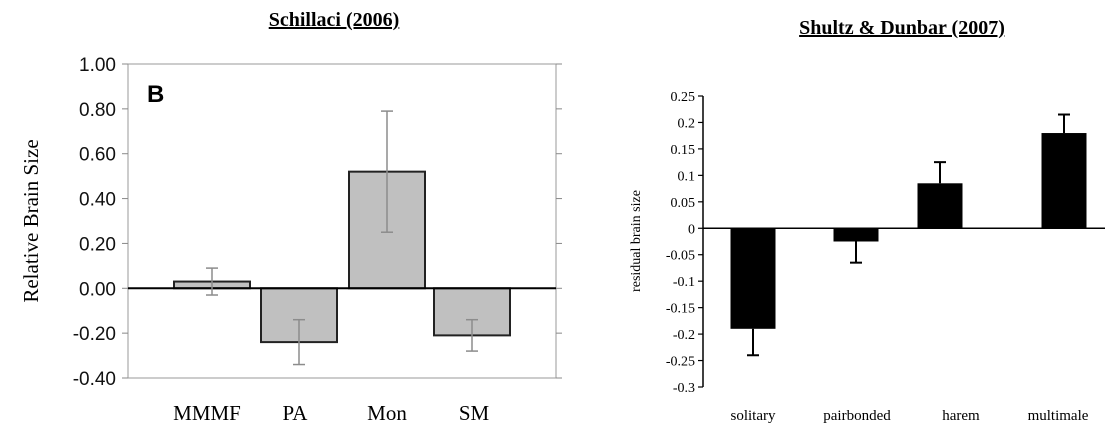  I want to click on y-tick-label: -0.20, so click(94, 334).